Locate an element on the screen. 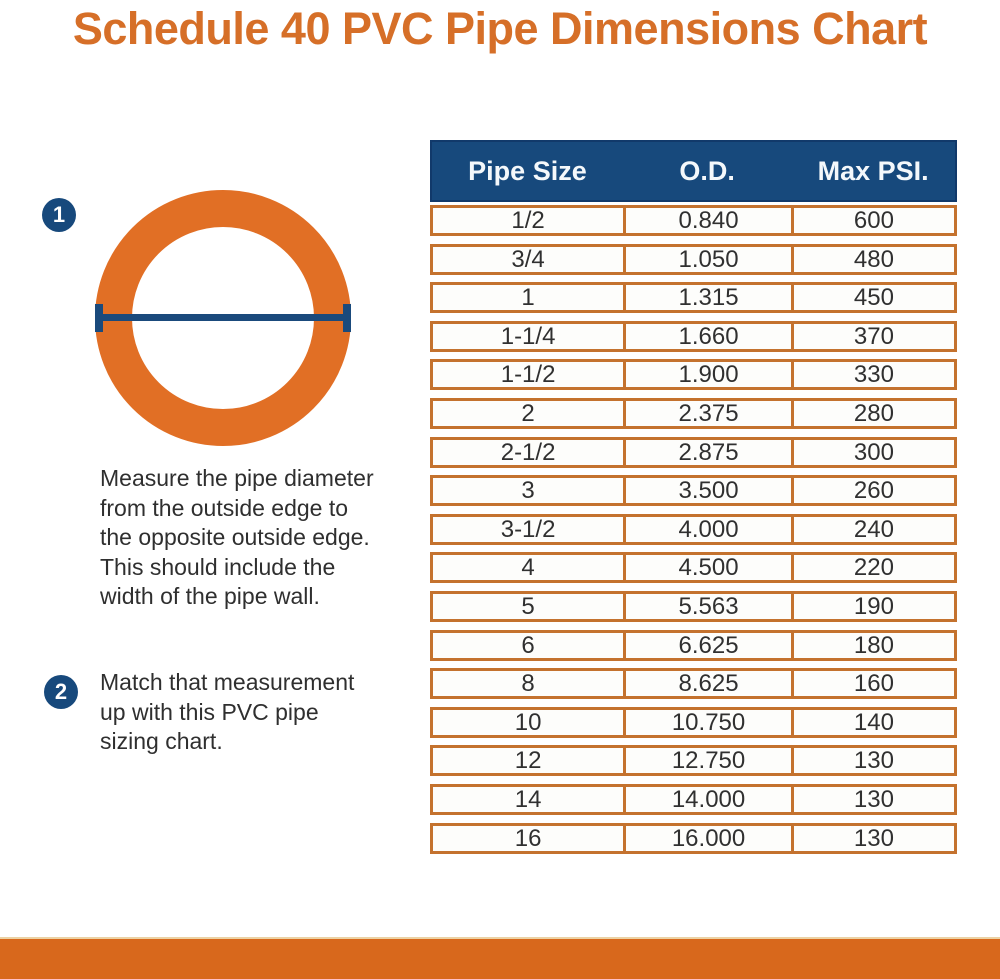  table-row: 10 10.750 140 is located at coordinates (693, 722).